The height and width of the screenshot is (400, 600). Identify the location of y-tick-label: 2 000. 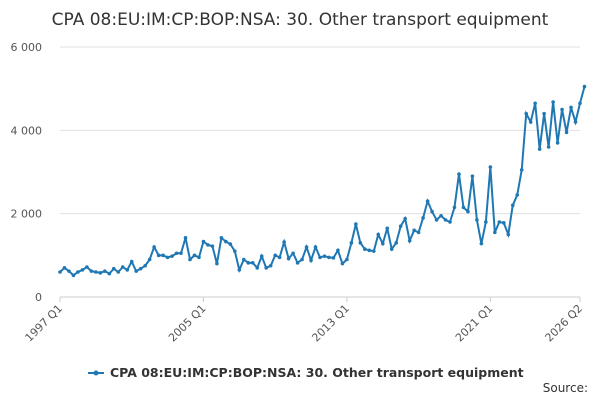
(27, 214).